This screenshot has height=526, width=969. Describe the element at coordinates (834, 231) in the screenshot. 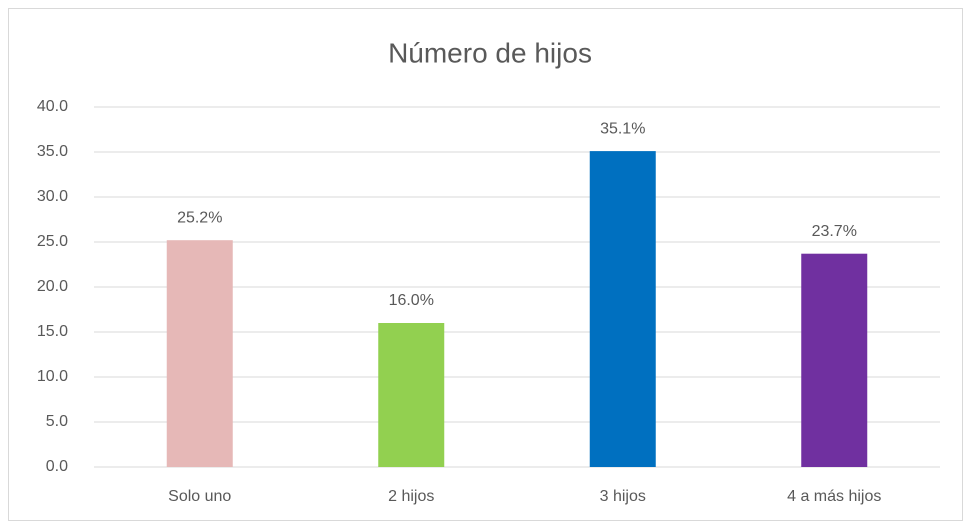

I see `data-label: 23.7%` at that location.